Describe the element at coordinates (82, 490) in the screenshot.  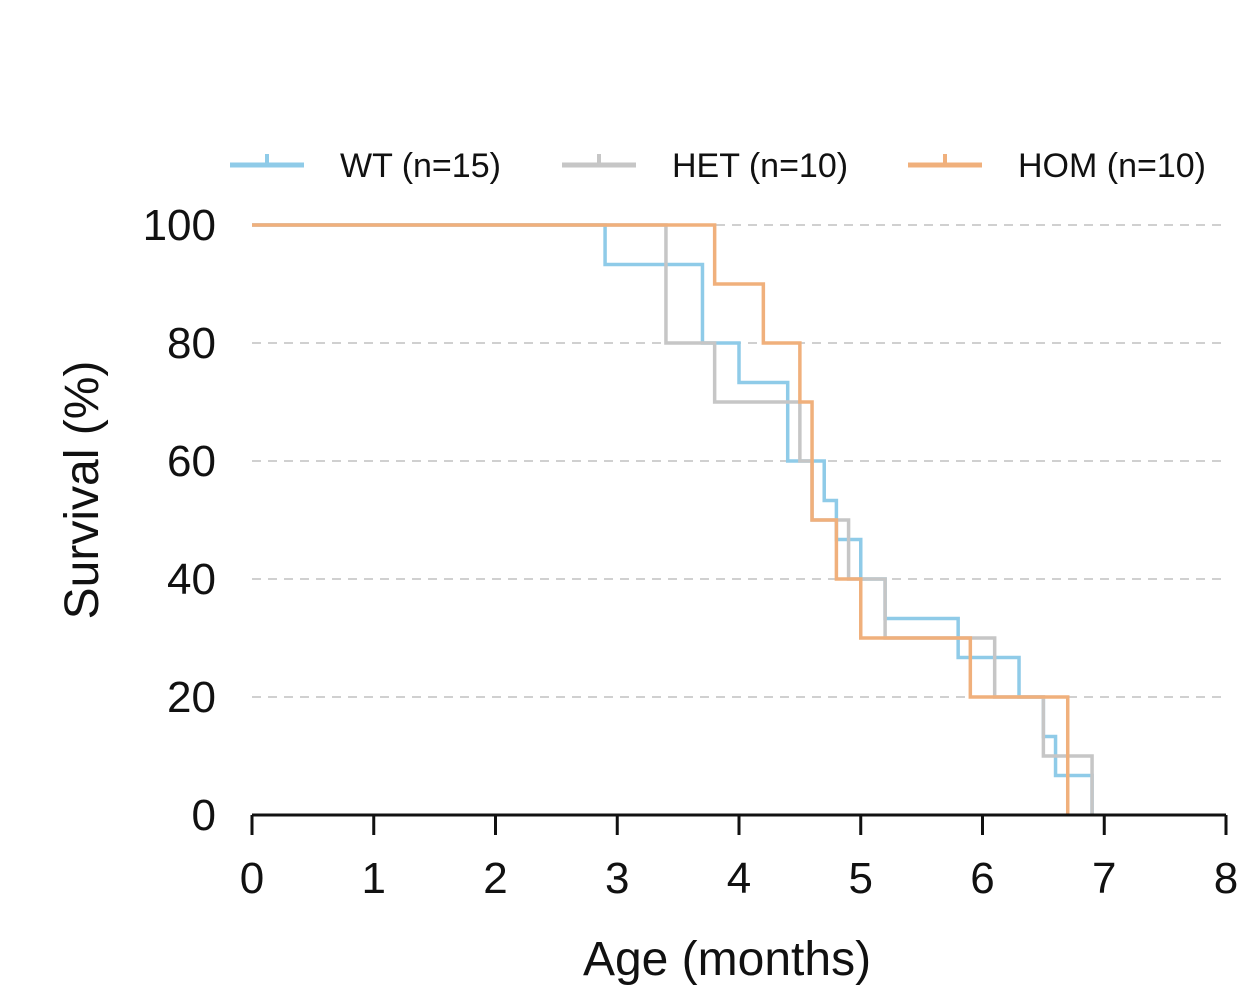
I see `y-axis-title: Survival (%)` at that location.